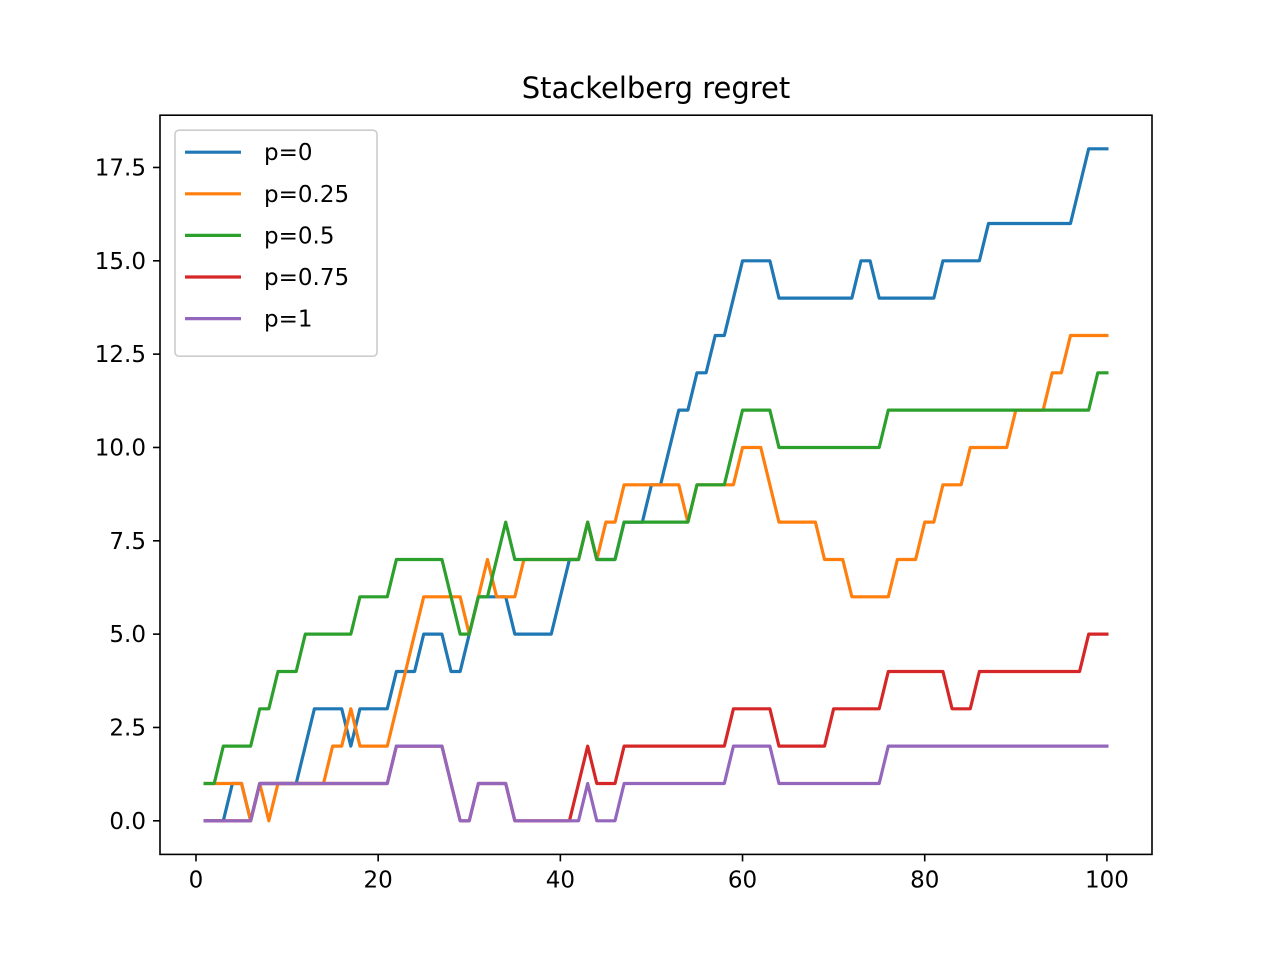 The height and width of the screenshot is (960, 1280). I want to click on x-tick-label: 80, so click(924, 880).